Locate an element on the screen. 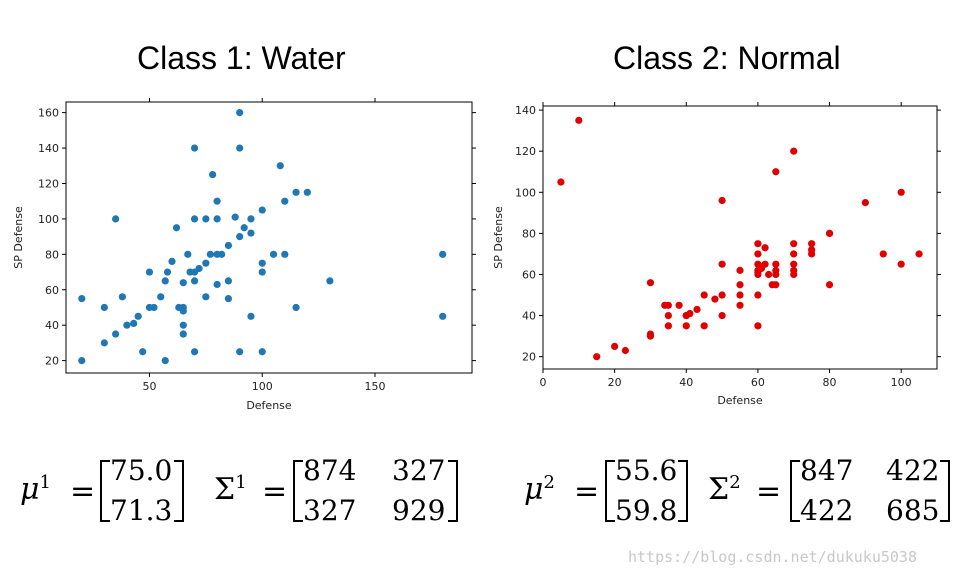 The image size is (961, 577). mu-symbol-1: μ1 is located at coordinates (35, 489).